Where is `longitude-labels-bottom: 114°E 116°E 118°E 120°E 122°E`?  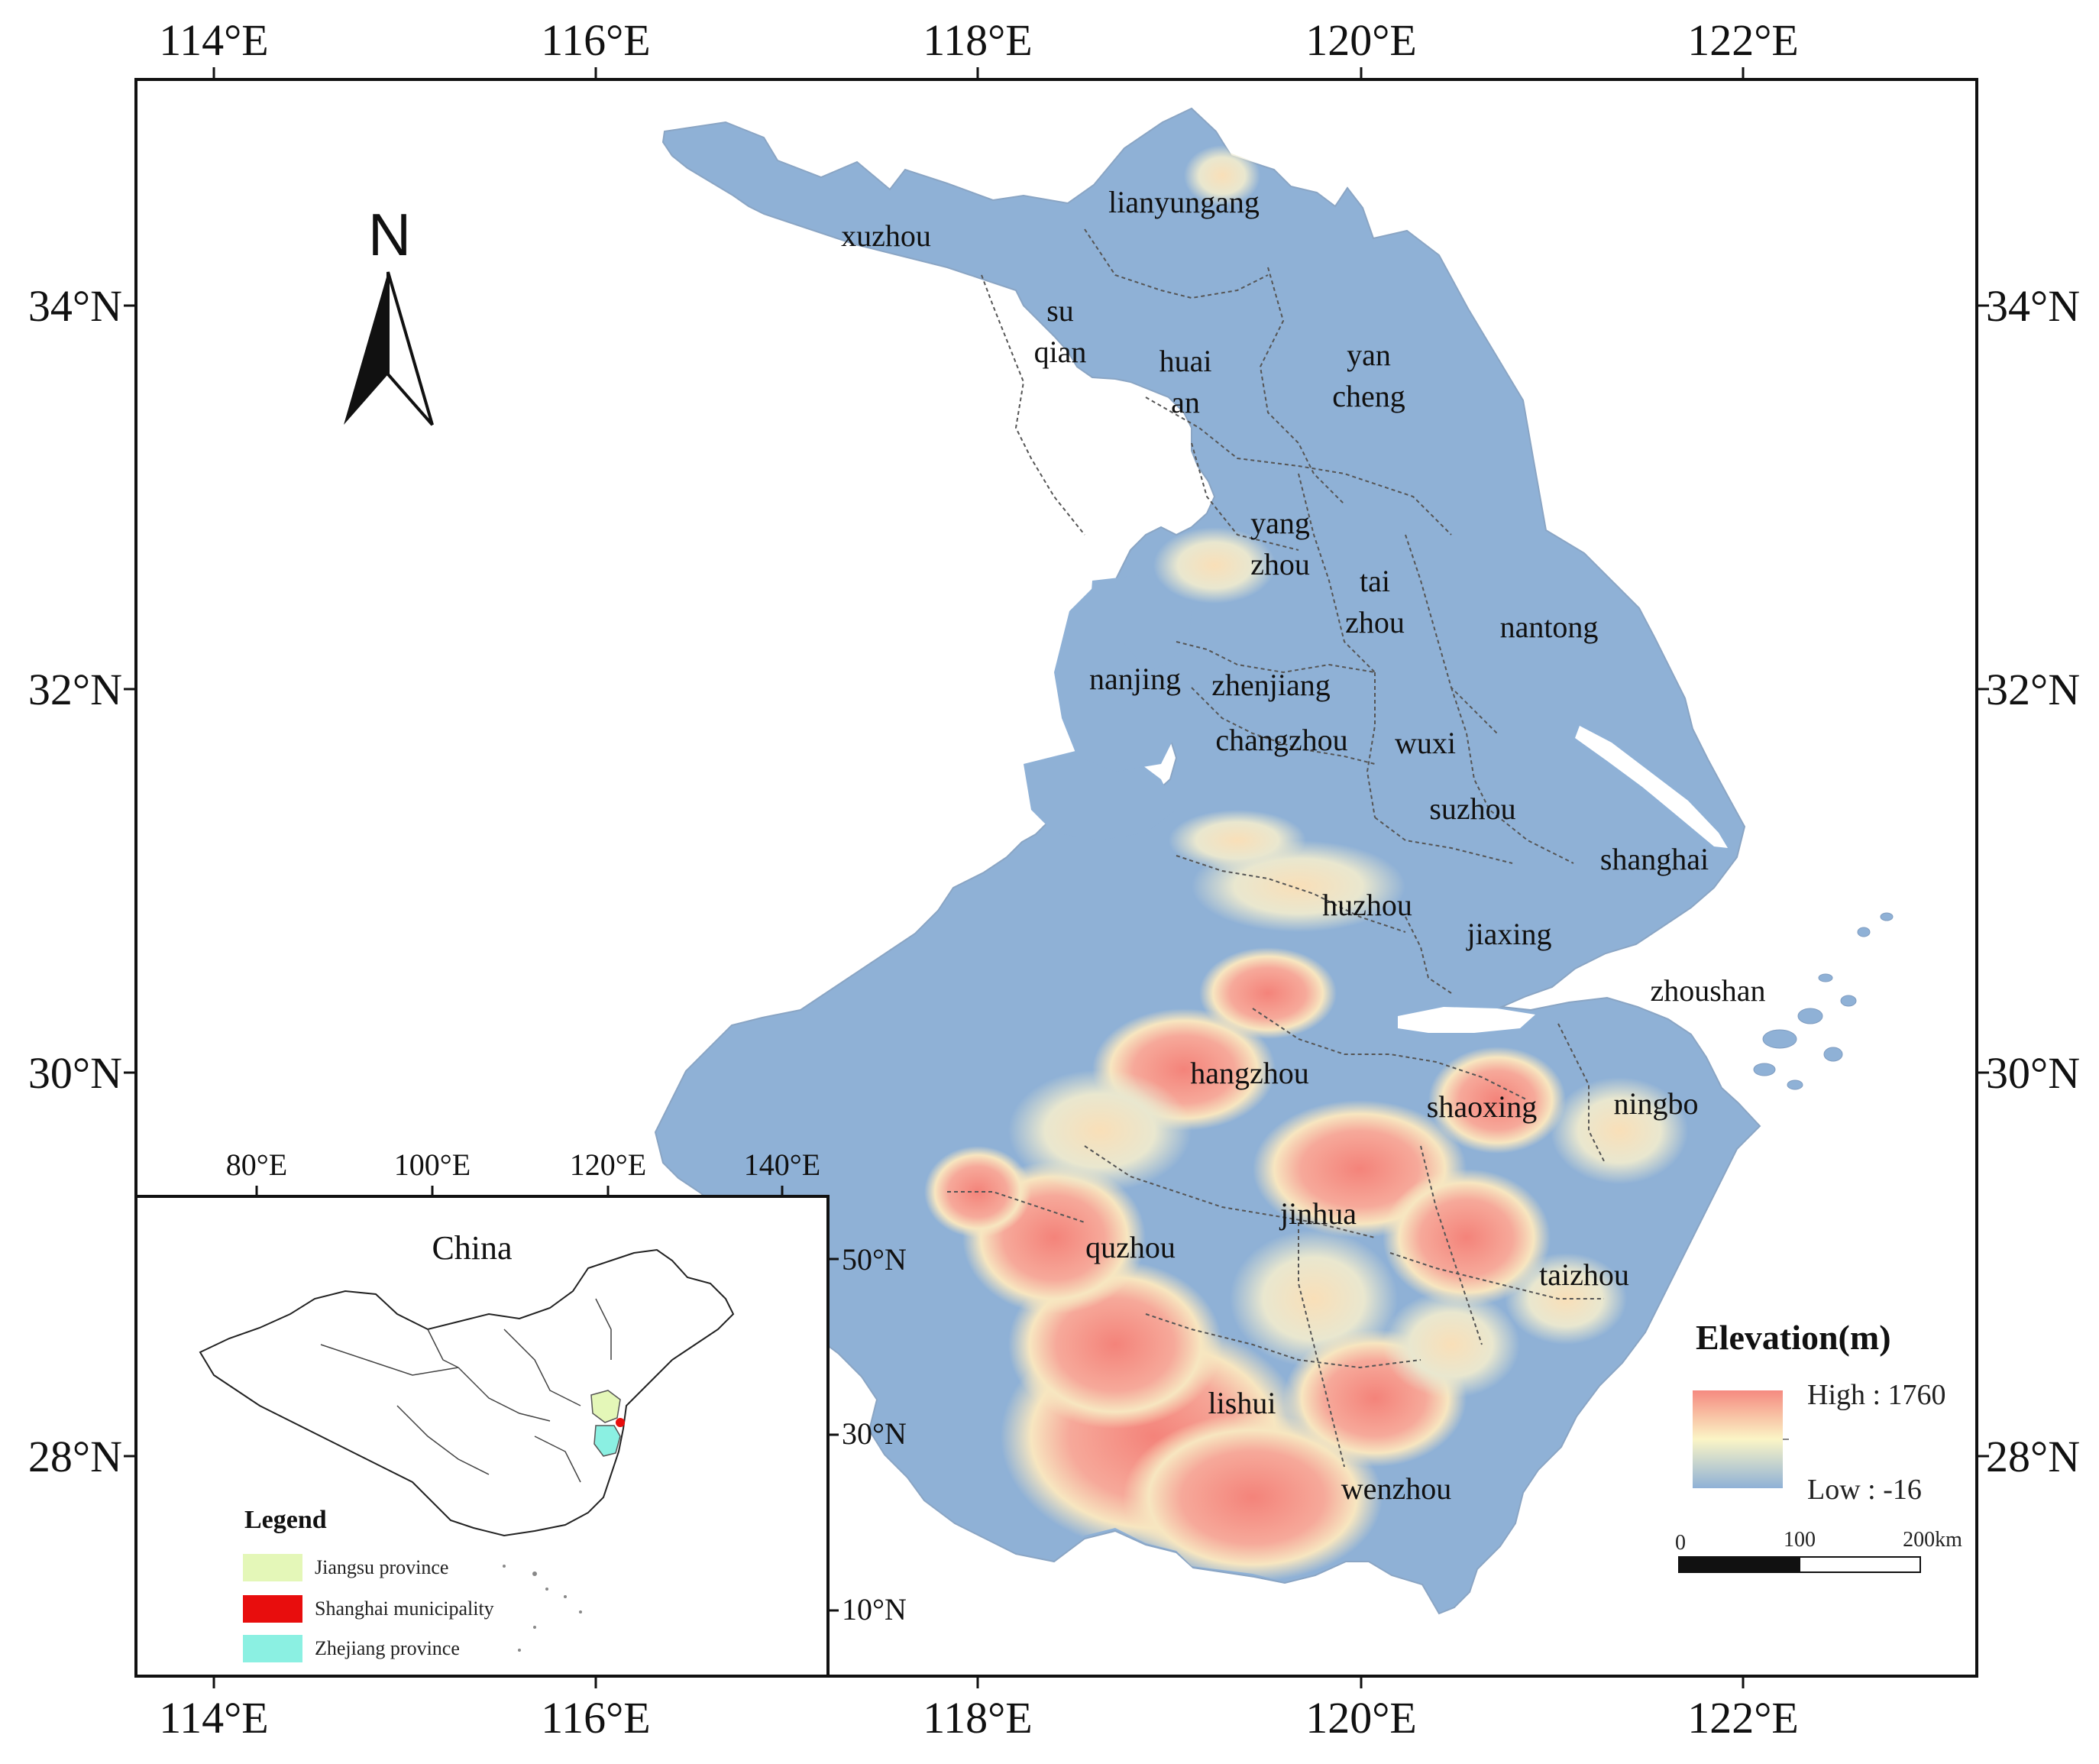 longitude-labels-bottom: 114°E 116°E 118°E 120°E 122°E is located at coordinates (979, 1718).